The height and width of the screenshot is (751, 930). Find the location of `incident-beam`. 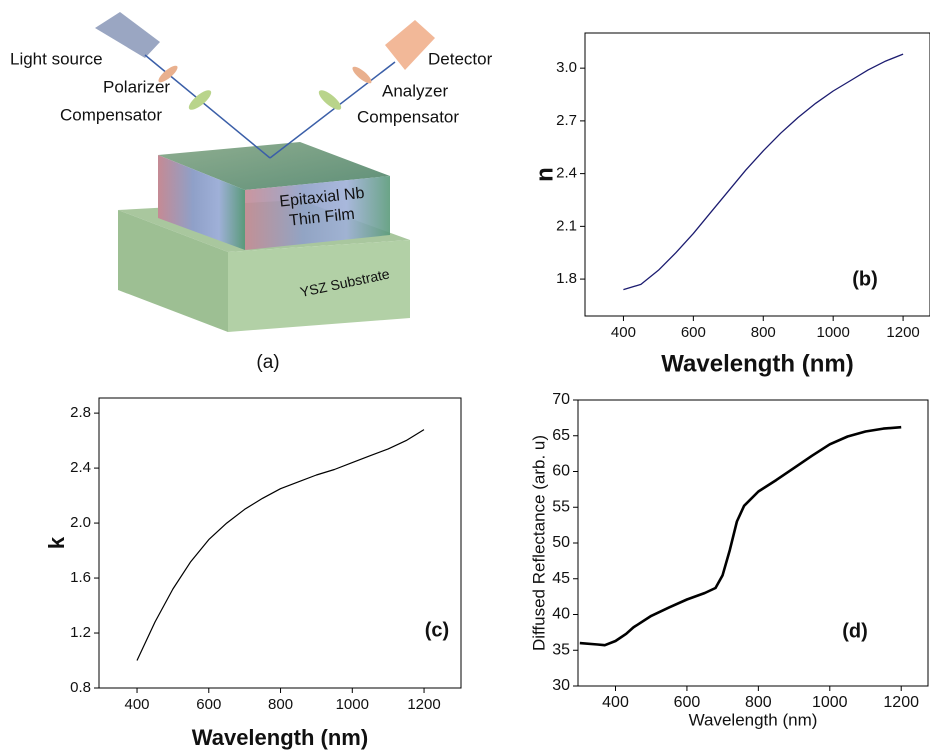

incident-beam is located at coordinates (207, 106).